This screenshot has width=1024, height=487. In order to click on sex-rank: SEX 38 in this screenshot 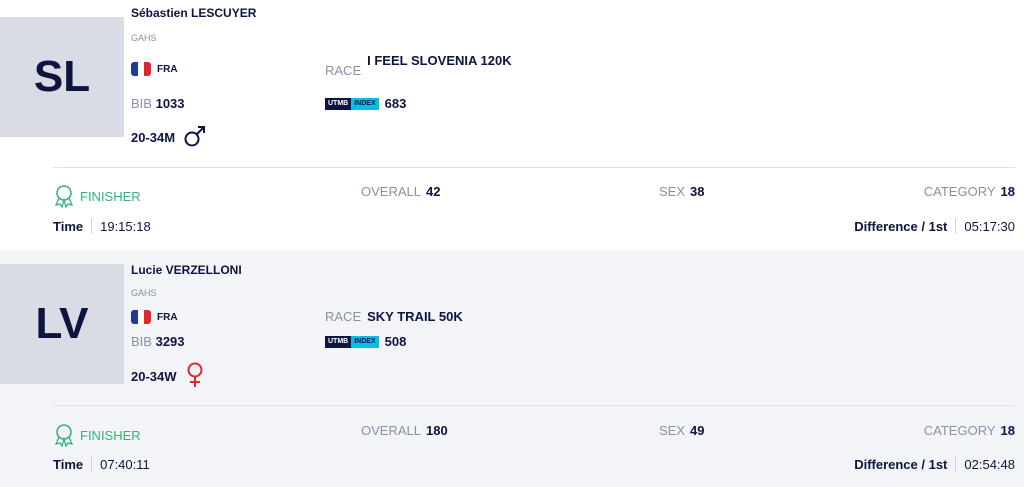, I will do `click(682, 191)`.